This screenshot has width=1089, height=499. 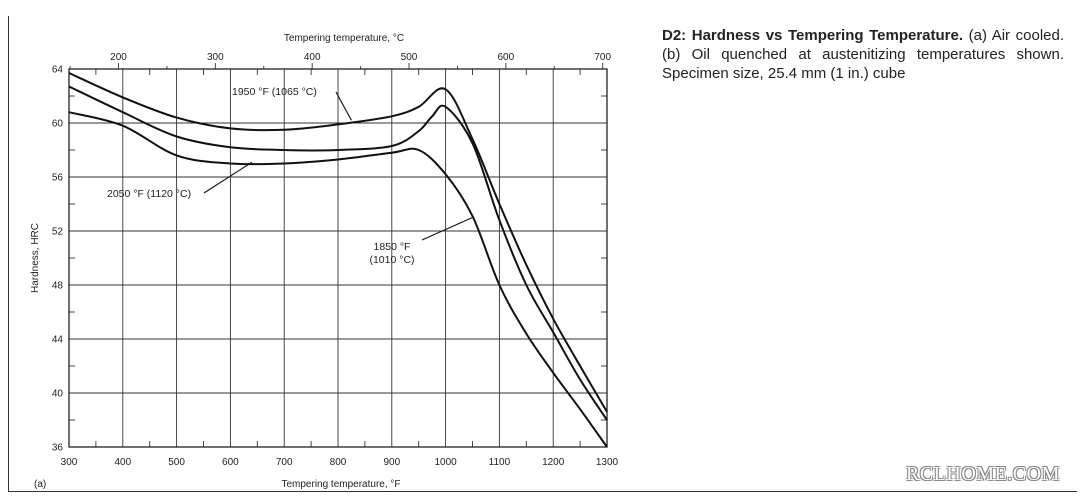 What do you see at coordinates (58, 448) in the screenshot?
I see `y-tick-label: 36` at bounding box center [58, 448].